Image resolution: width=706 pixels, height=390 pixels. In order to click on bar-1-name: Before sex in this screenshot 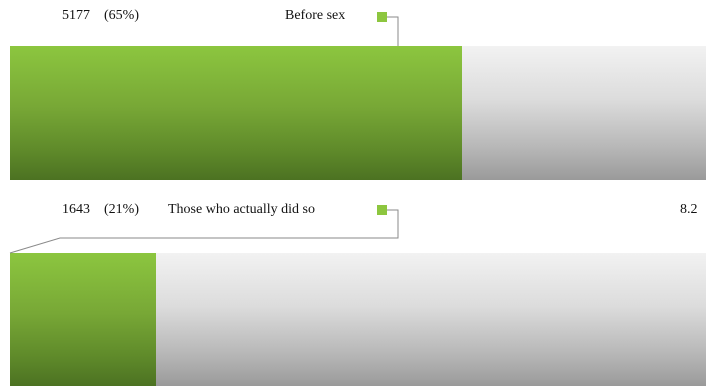, I will do `click(315, 15)`.